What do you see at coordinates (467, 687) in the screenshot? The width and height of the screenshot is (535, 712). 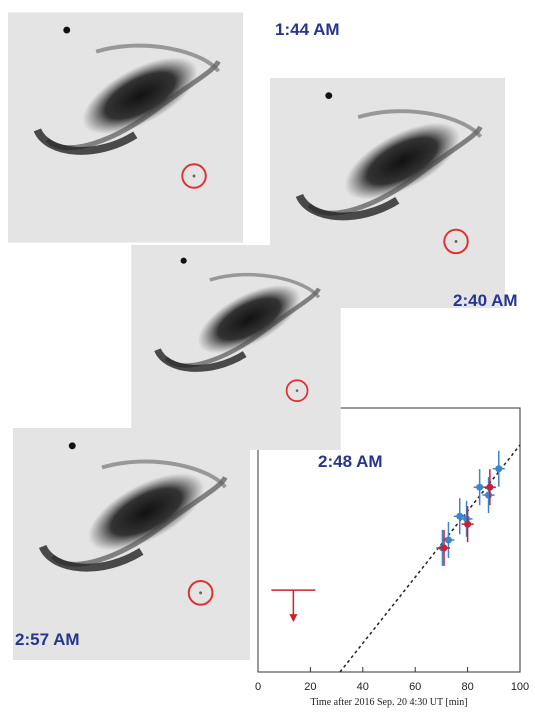 I see `x-tick-label: 80` at bounding box center [467, 687].